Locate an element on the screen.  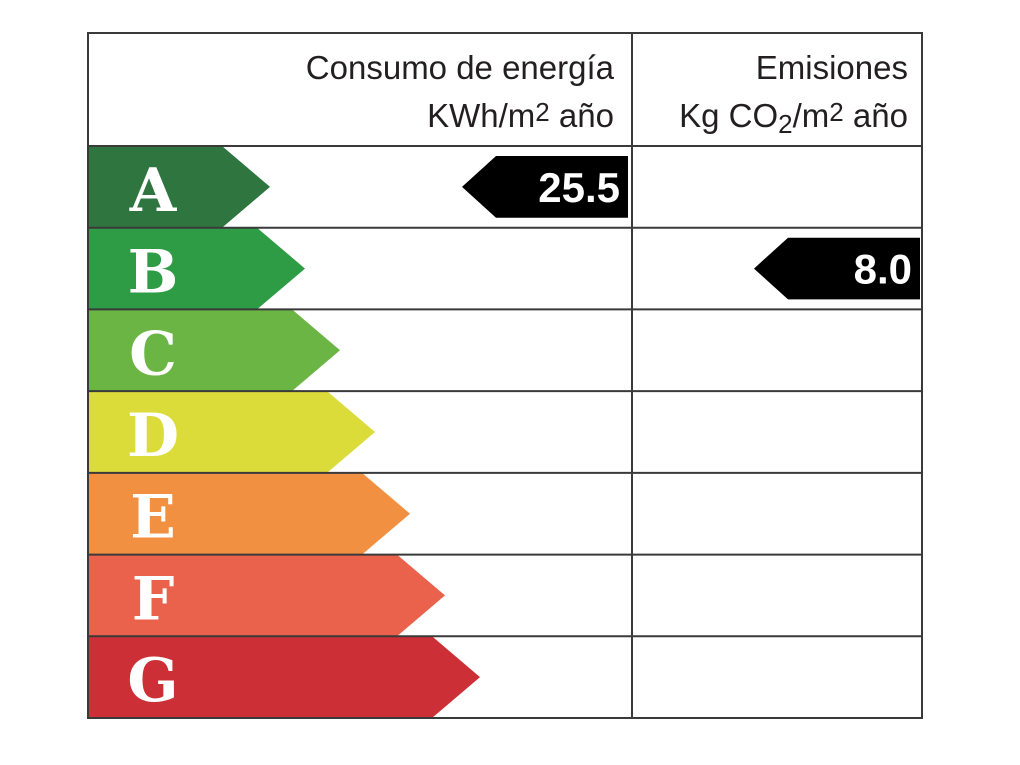
emissions-unit: Kg CO2/m2 año is located at coordinates (772, 118).